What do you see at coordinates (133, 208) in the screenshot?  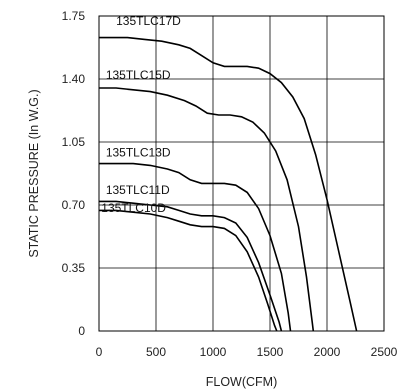 I see `series-label-135tlc10d: 135TLC10D` at bounding box center [133, 208].